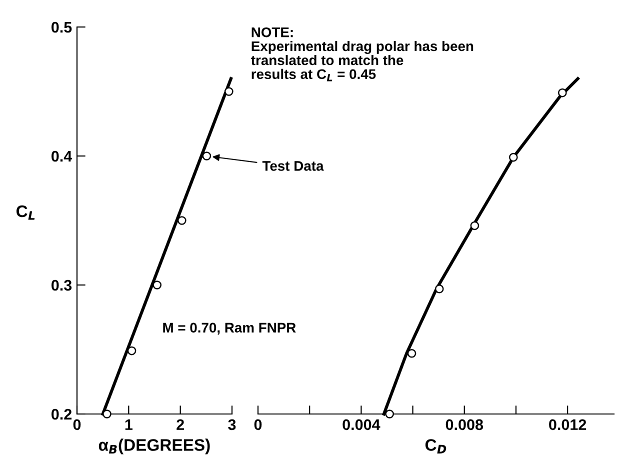 This screenshot has width=617, height=472. What do you see at coordinates (62, 156) in the screenshot?
I see `y-tick-label: 0.4` at bounding box center [62, 156].